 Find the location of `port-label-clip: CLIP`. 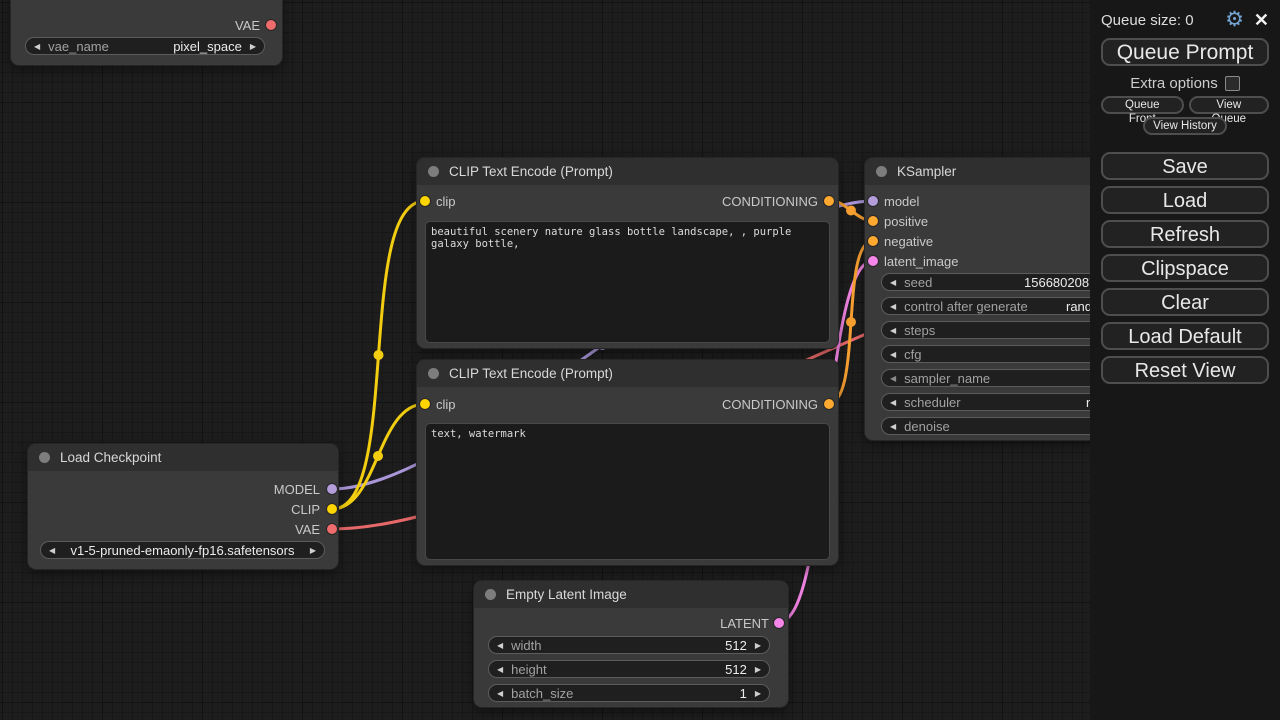

port-label-clip: CLIP is located at coordinates (305, 509).